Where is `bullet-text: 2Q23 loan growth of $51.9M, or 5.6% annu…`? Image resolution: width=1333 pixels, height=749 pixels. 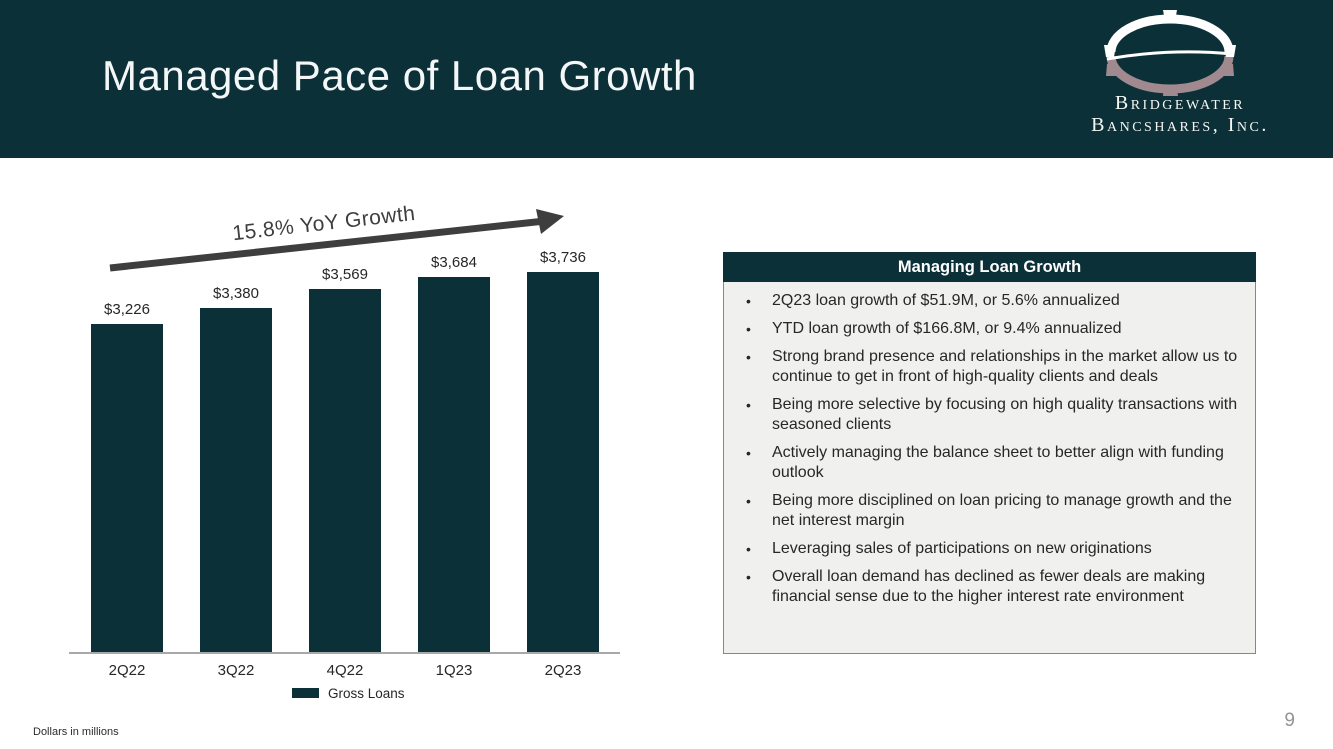 bullet-text: 2Q23 loan growth of $51.9M, or 5.6% annu… is located at coordinates (946, 300).